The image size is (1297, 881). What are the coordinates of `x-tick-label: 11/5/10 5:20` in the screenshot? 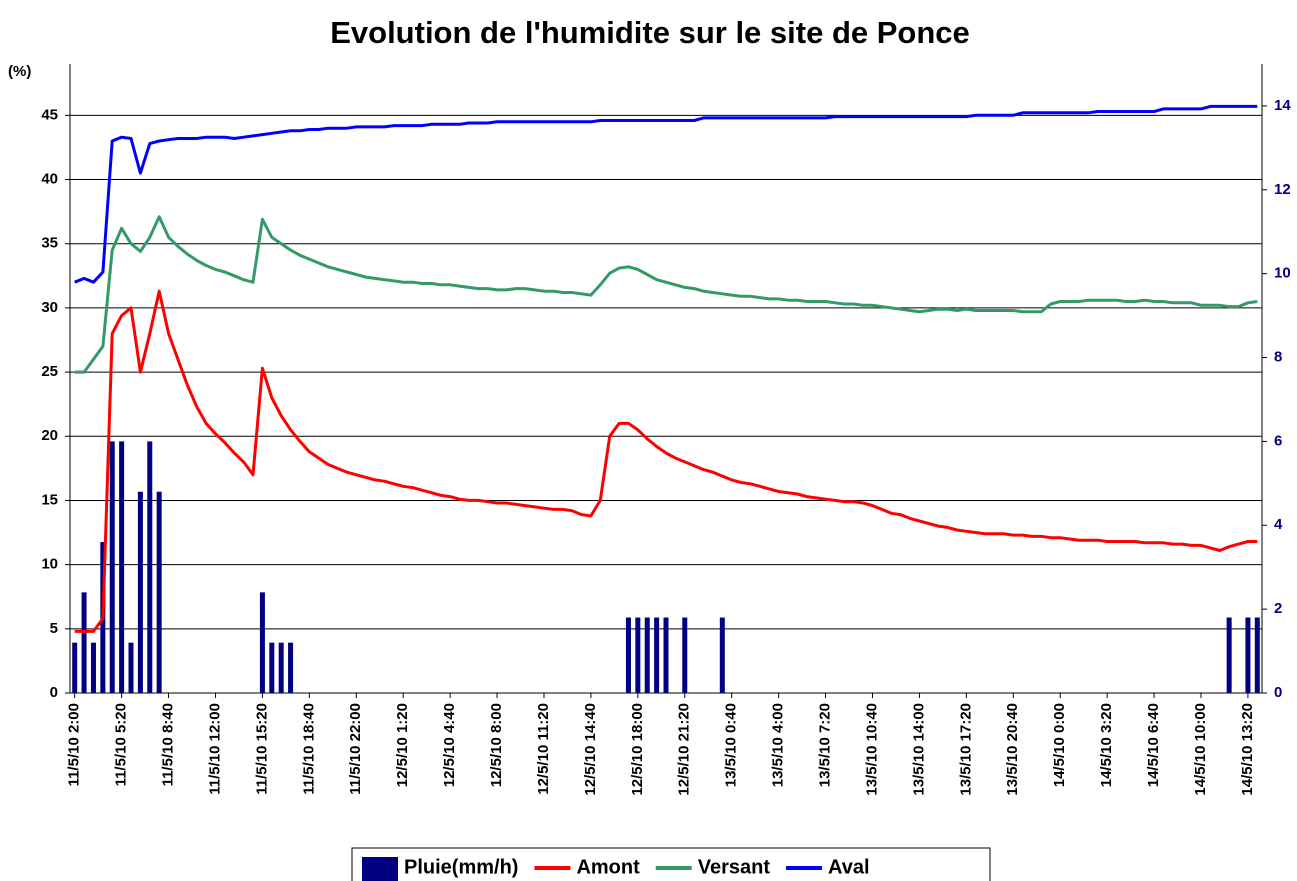 It's located at (121, 744).